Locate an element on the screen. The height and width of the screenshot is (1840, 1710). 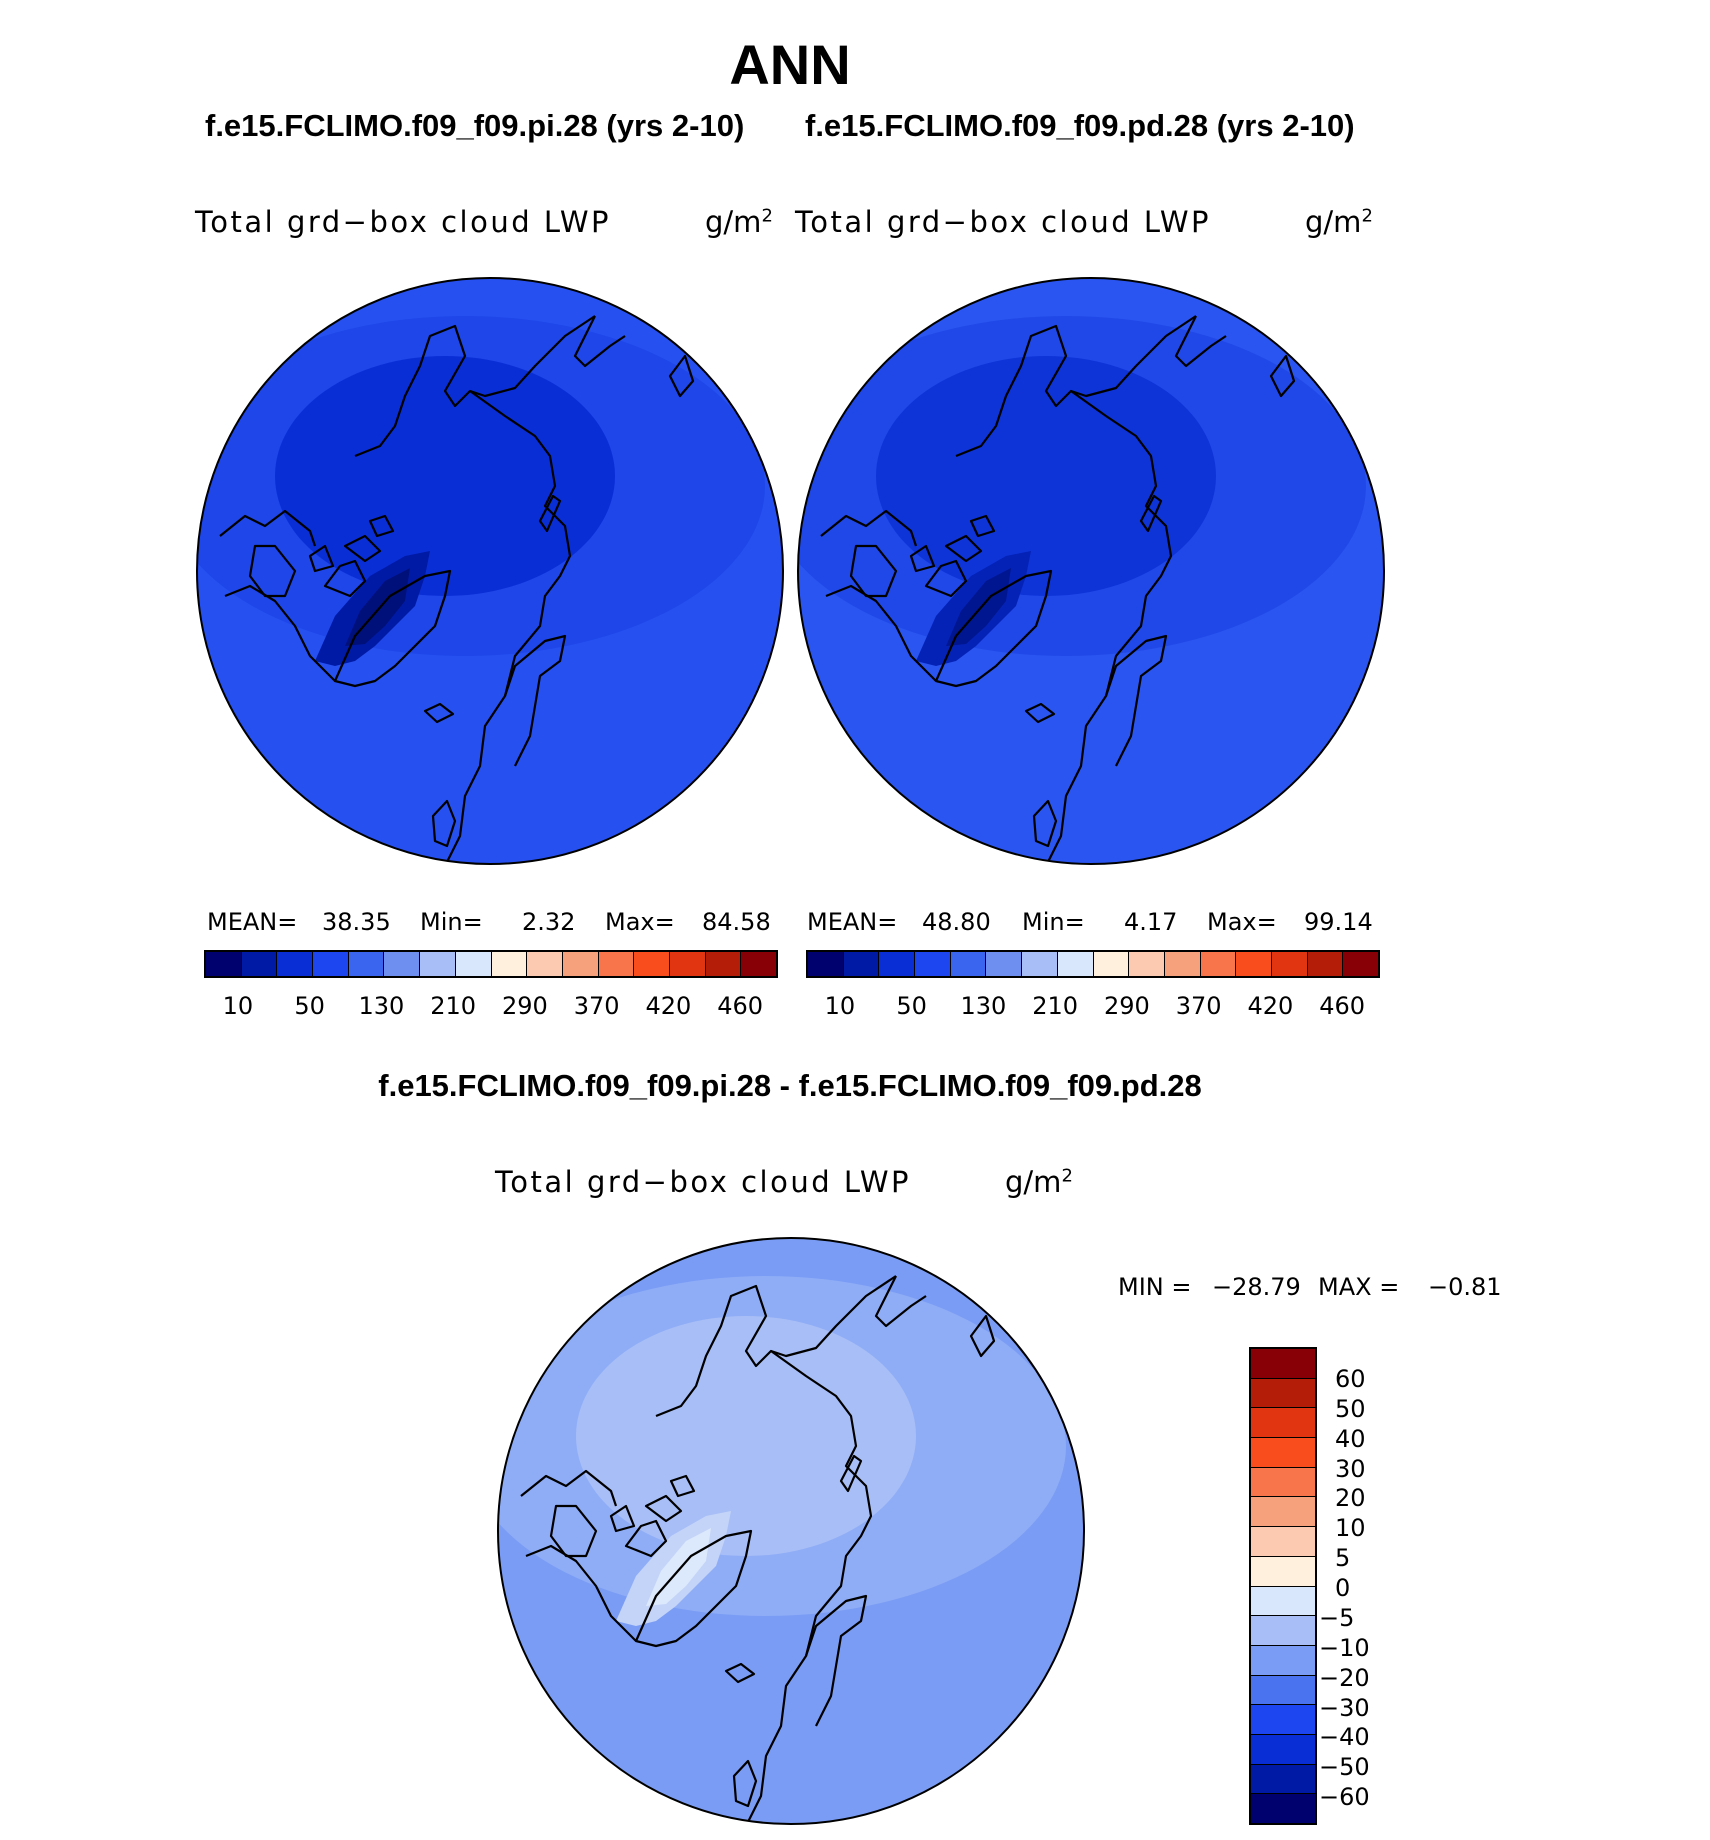
right-mean-value: 48.80 is located at coordinates (956, 922).